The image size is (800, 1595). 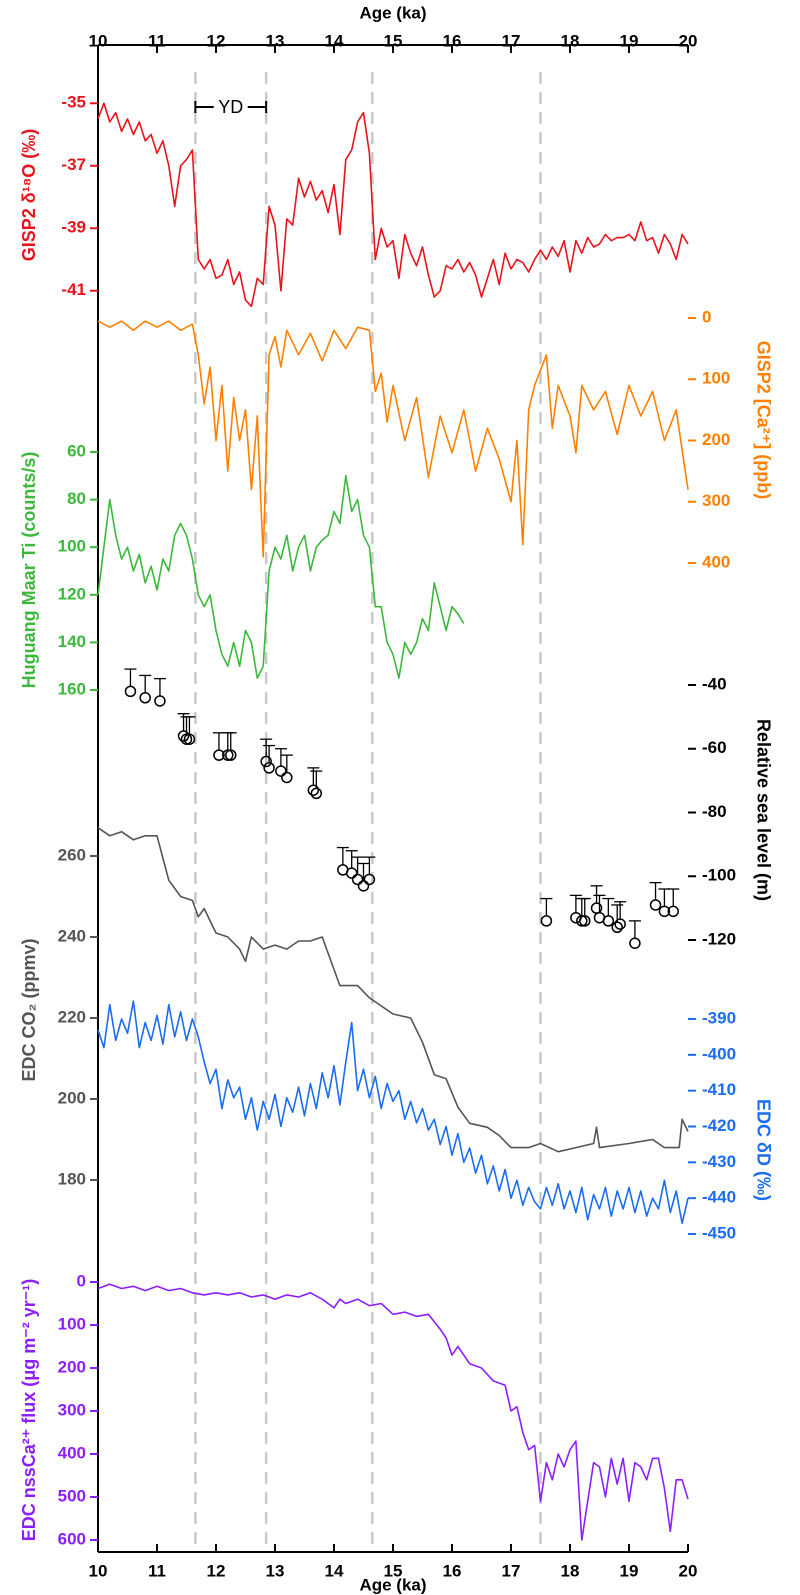 I want to click on x-tick-label-top: 12, so click(x=216, y=40).